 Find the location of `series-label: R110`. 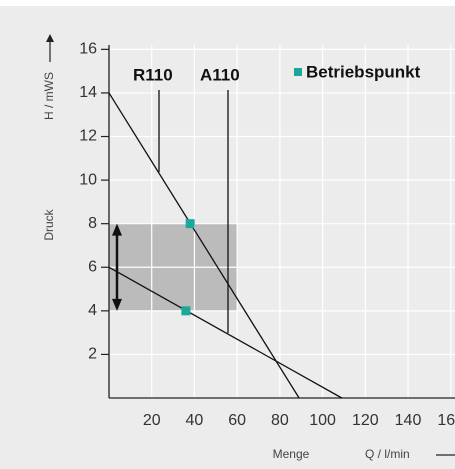

series-label: R110 is located at coordinates (153, 74).